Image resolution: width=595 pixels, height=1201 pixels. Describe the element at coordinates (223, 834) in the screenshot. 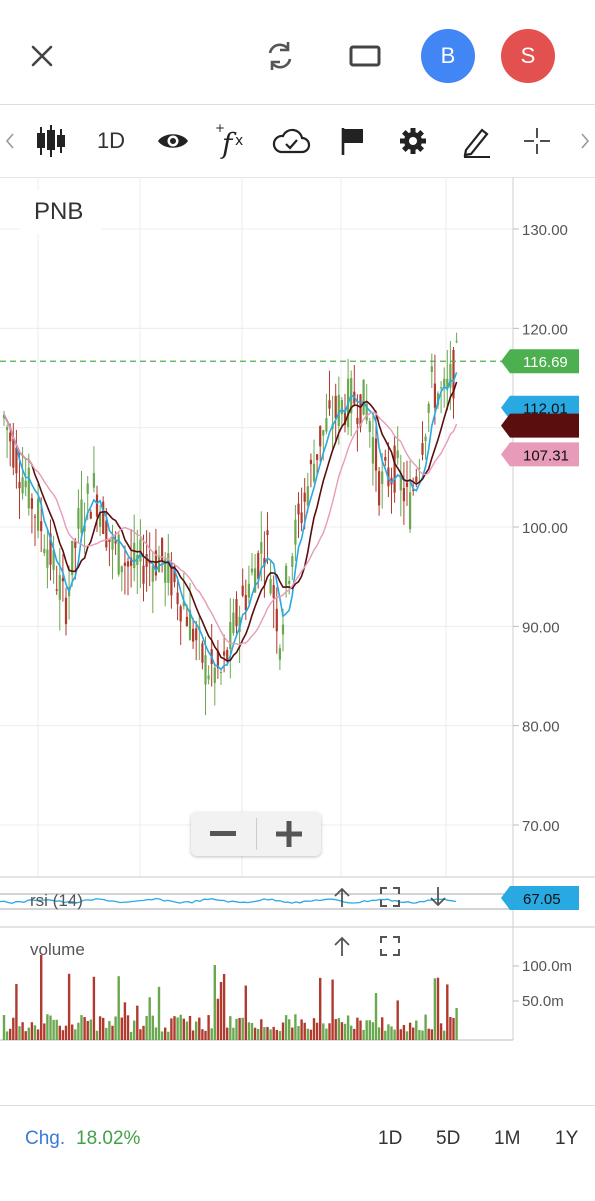

I see `zoom-out-button` at that location.